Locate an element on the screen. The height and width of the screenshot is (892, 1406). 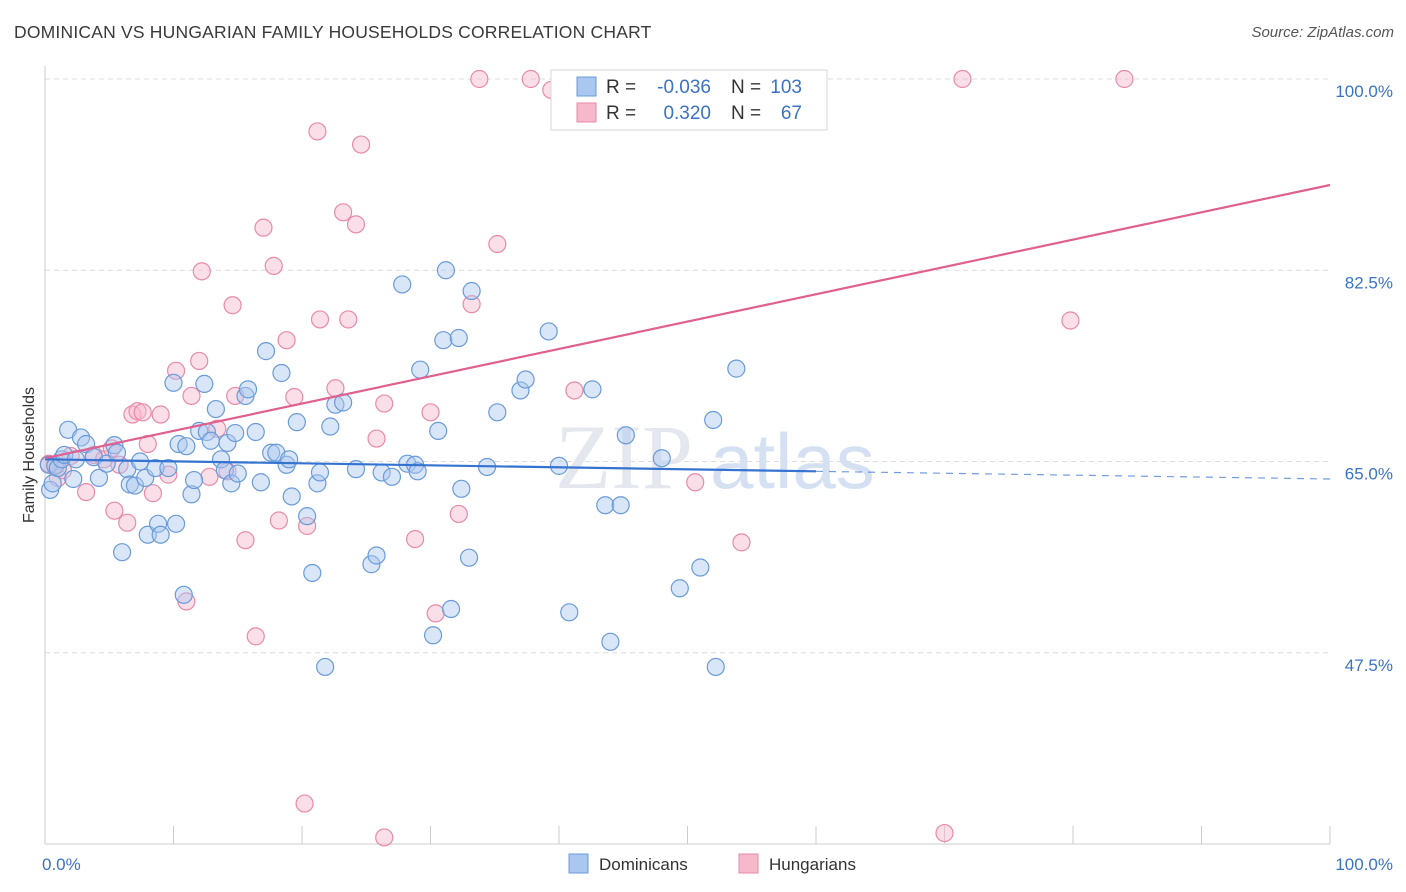
y-axis-title: Family Households is located at coordinates (29, 455).